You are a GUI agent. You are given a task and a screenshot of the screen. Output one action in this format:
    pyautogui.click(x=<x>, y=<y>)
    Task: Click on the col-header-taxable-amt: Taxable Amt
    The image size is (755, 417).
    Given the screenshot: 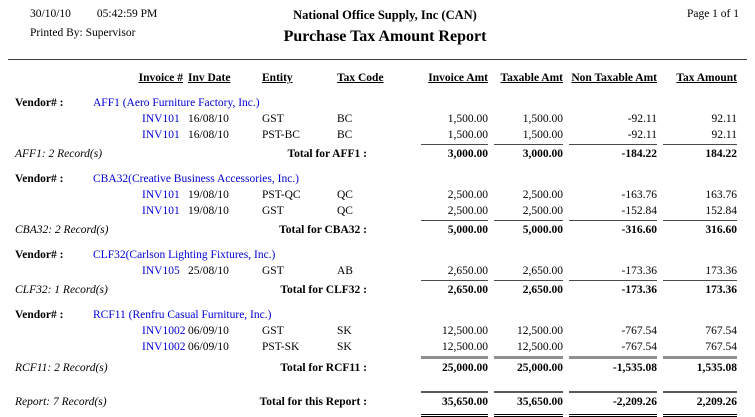 What is the action you would take?
    pyautogui.click(x=531, y=78)
    